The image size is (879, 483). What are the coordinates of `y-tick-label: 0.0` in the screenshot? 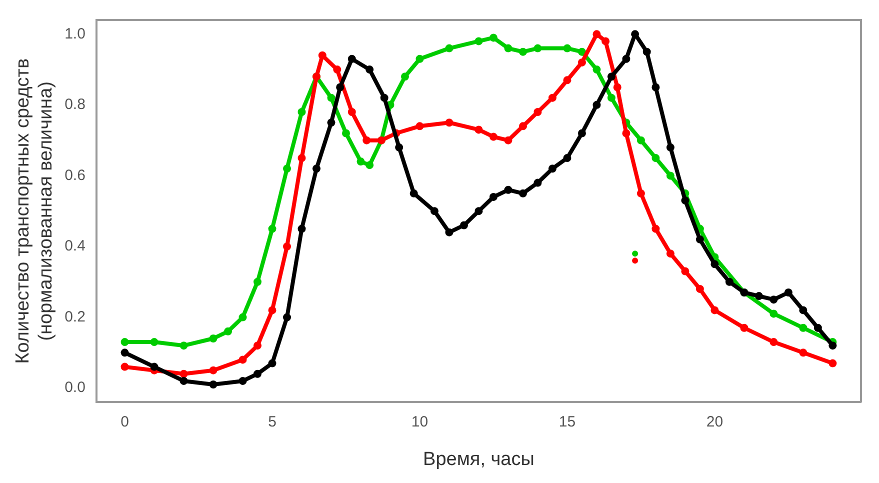 It's located at (75, 387).